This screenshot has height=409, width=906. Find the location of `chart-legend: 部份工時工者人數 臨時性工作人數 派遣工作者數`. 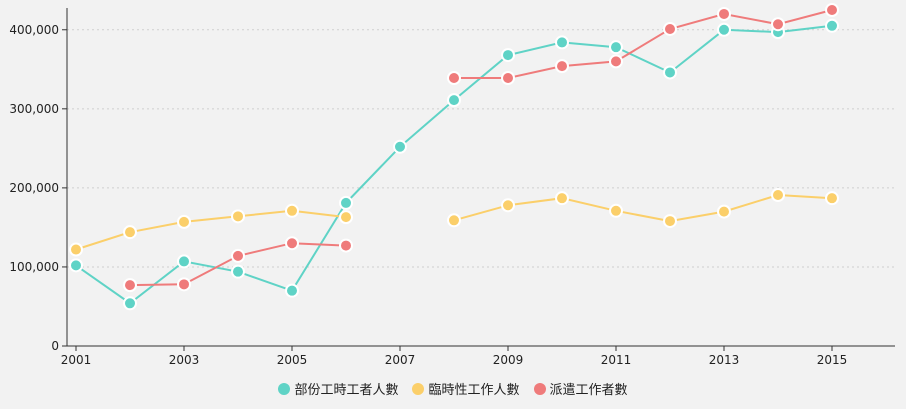

chart-legend: 部份工時工者人數 臨時性工作人數 派遣工作者數 is located at coordinates (453, 388).